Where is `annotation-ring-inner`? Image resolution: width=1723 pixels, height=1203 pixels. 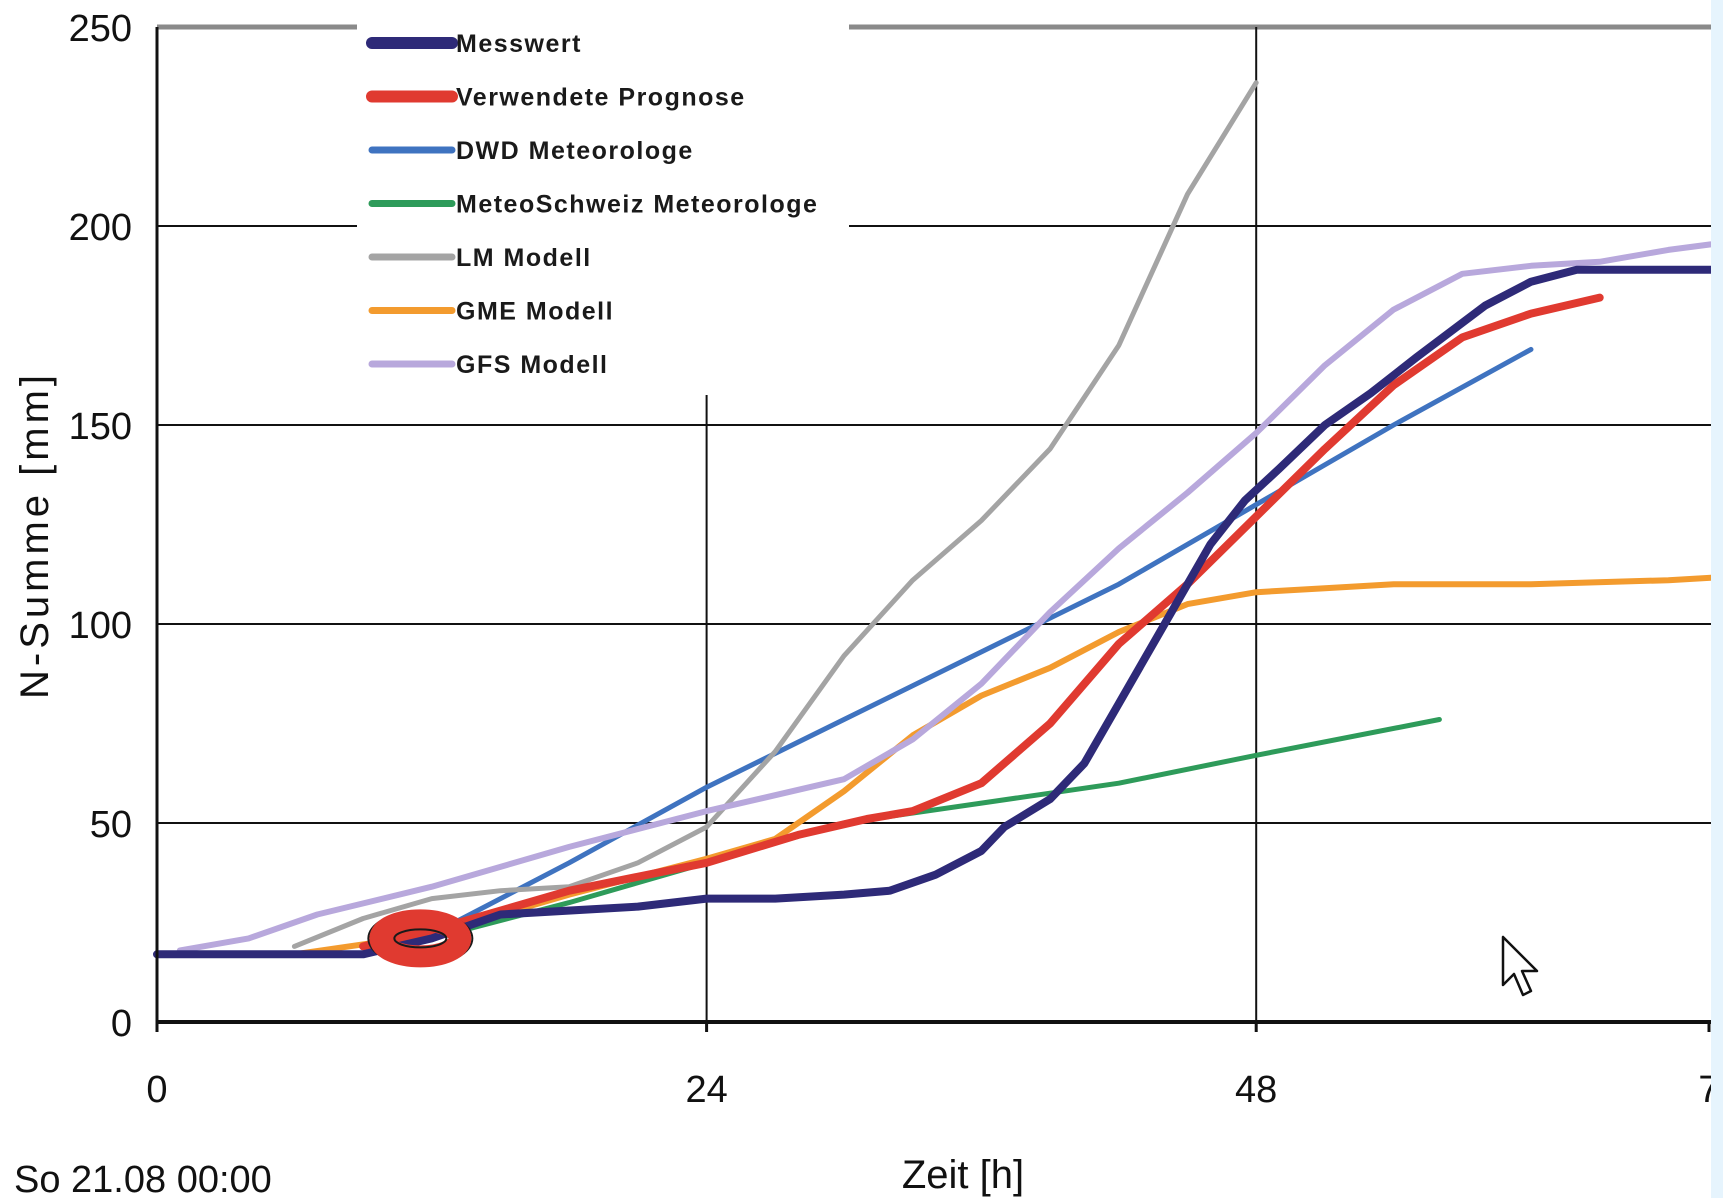
annotation-ring-inner is located at coordinates (420, 938).